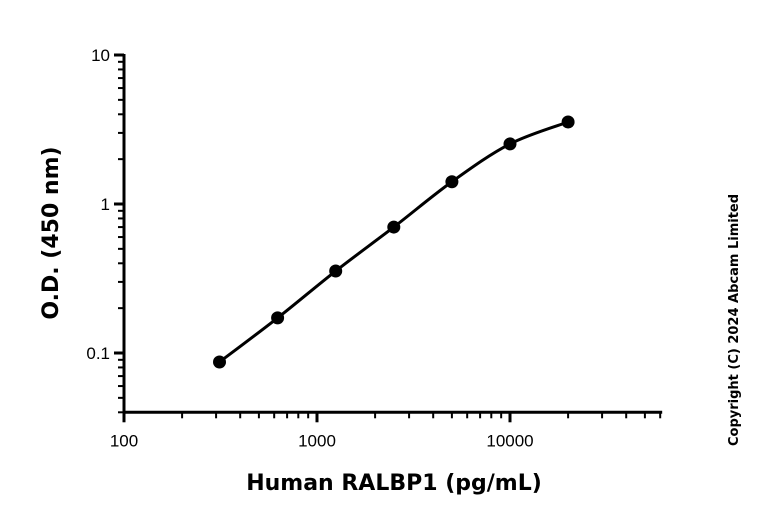  I want to click on x-axis-title: Human RALBP1 (pg/mL), so click(394, 483).